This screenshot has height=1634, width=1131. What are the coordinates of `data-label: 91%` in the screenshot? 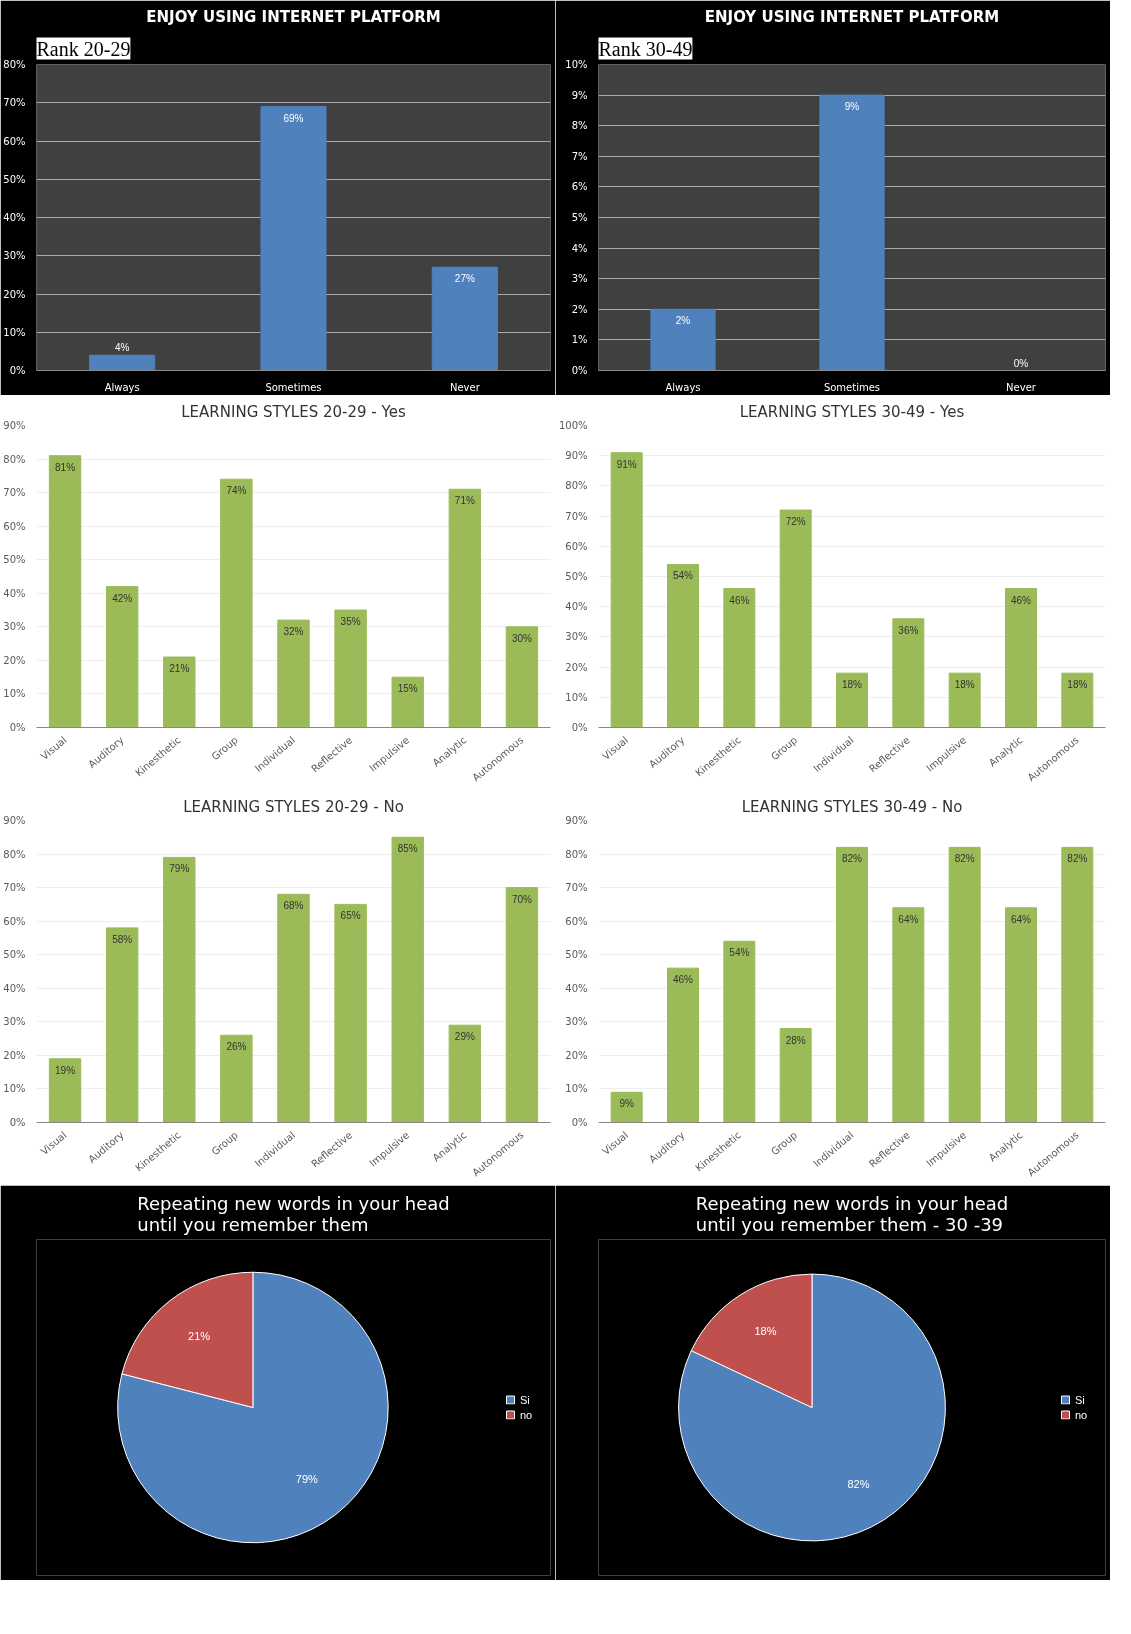 It's located at (626, 464).